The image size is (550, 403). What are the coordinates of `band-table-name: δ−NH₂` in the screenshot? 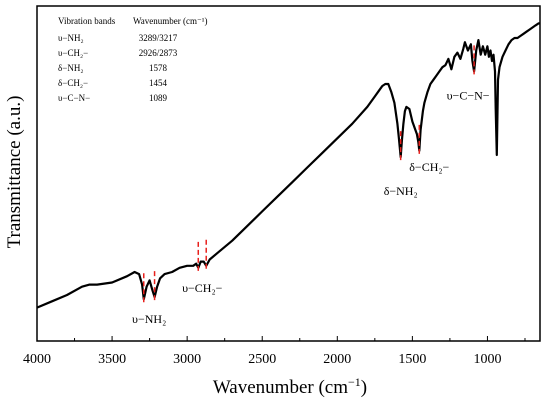 It's located at (70, 68).